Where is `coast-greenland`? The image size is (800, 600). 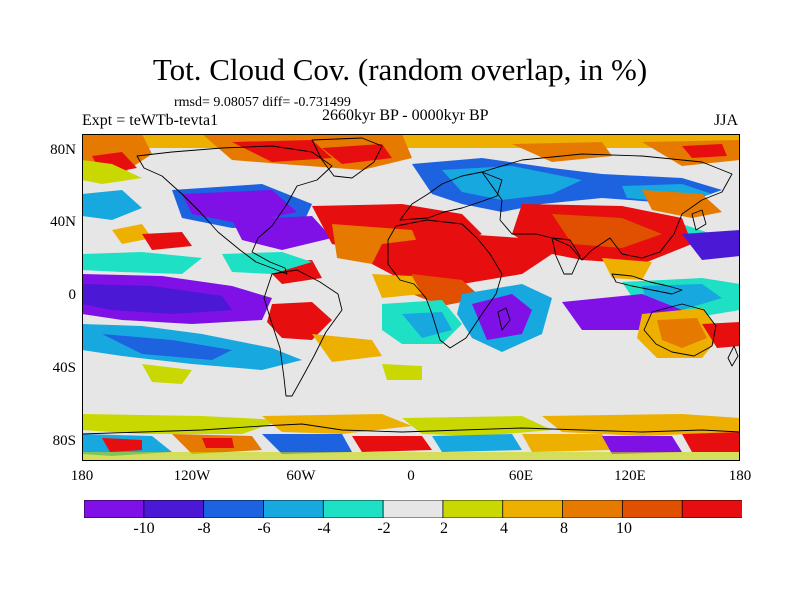
coast-greenland is located at coordinates (347, 158).